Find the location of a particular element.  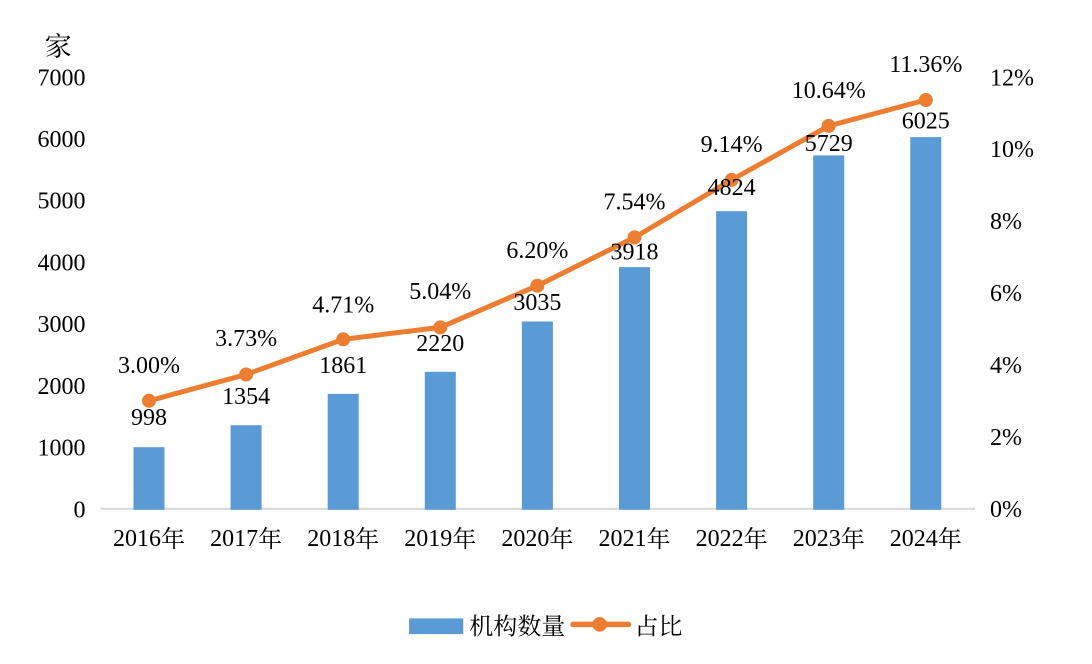

svg-text: 4.71% is located at coordinates (343, 305).